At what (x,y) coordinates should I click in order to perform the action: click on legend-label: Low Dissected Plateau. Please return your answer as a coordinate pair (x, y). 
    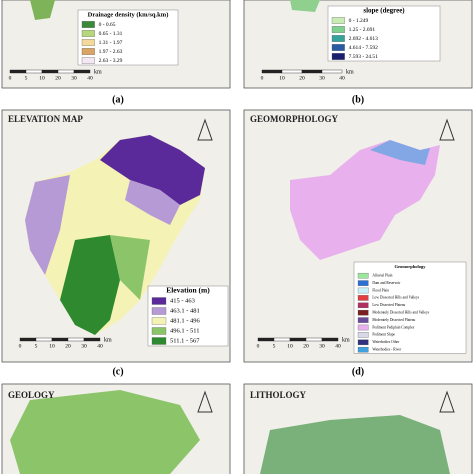
    Looking at the image, I should click on (388, 305).